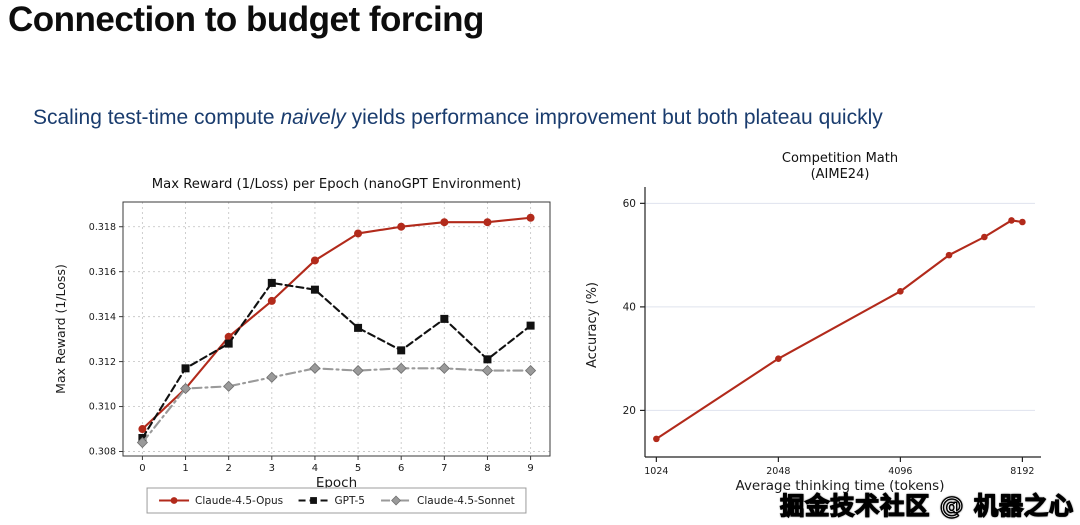 The image size is (1080, 525). I want to click on svg-text: GPT-5, so click(350, 501).